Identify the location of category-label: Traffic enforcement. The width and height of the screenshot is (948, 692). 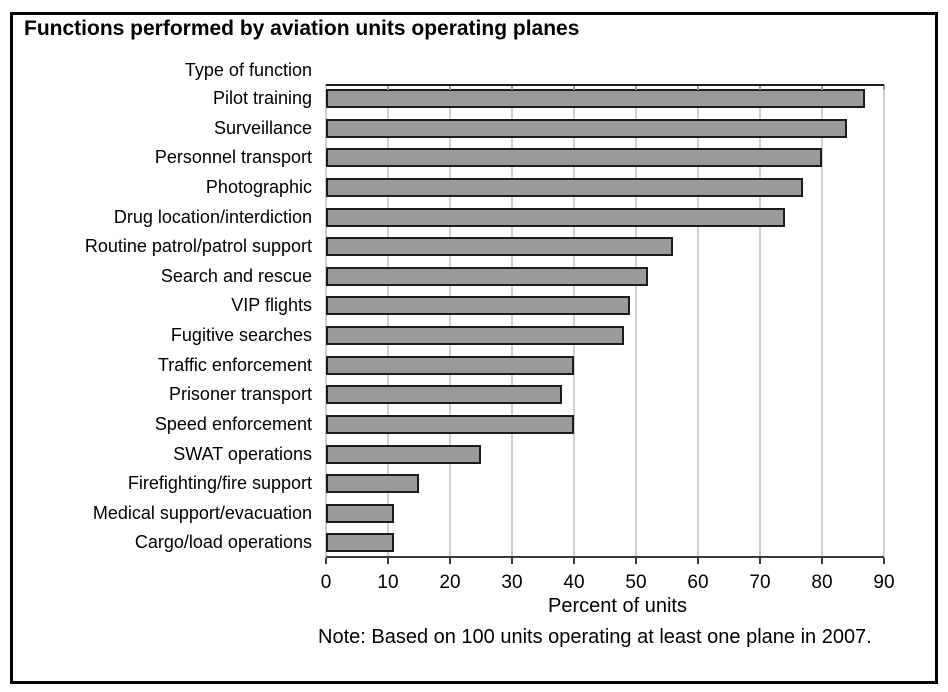
(234, 364).